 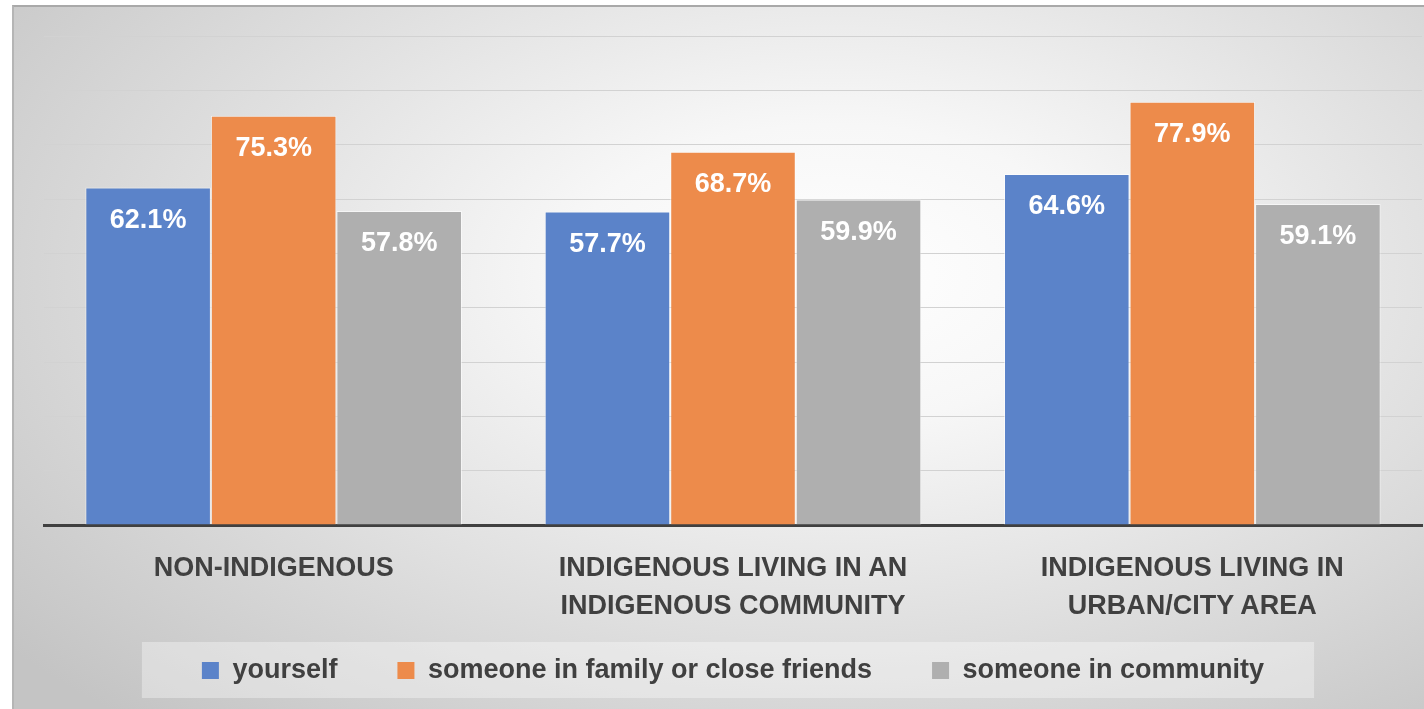 I want to click on legend-label: someone in family or close friends, so click(x=650, y=668).